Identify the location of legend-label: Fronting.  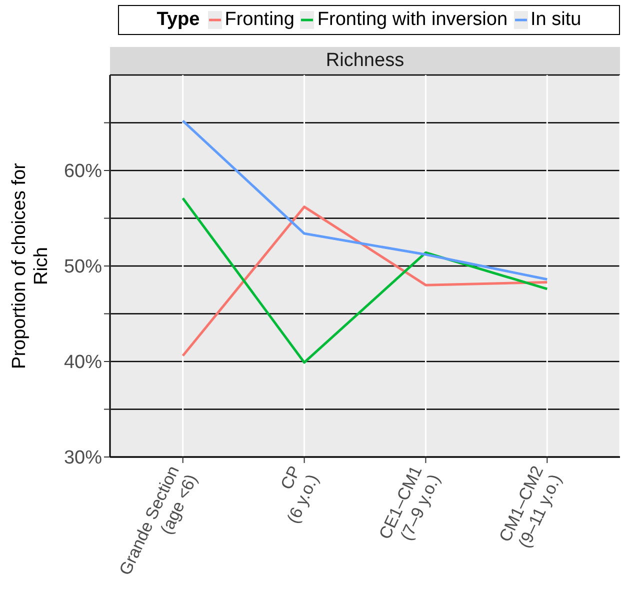
(259, 20).